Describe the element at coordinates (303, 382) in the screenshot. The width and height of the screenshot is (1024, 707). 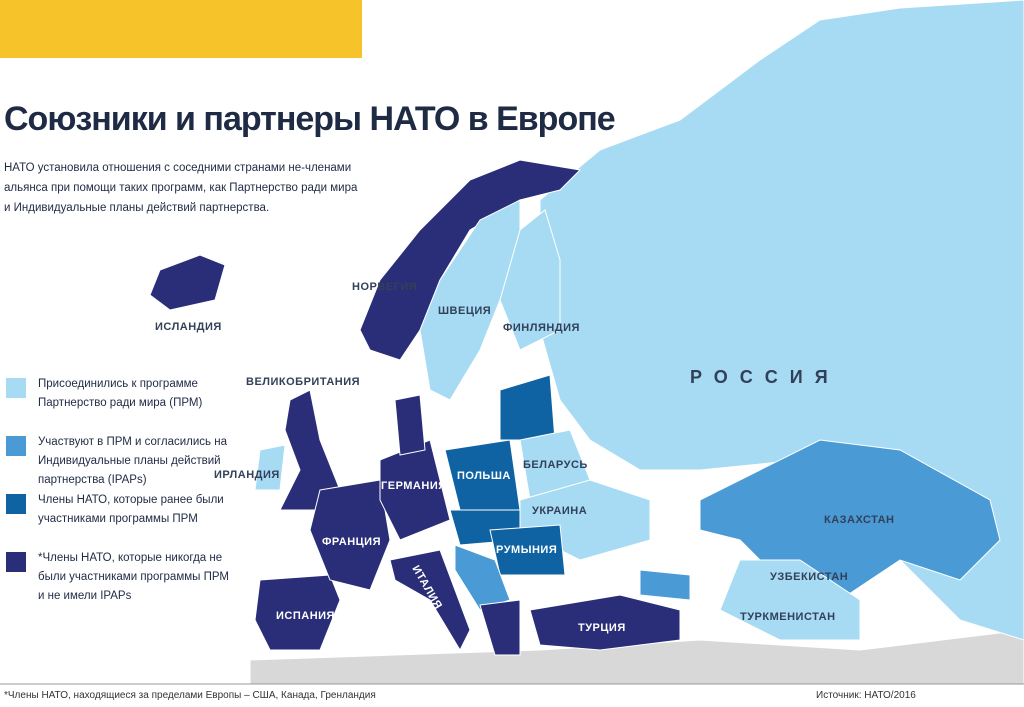
I see `country-label: ВЕЛИКОБРИТАНИЯ` at that location.